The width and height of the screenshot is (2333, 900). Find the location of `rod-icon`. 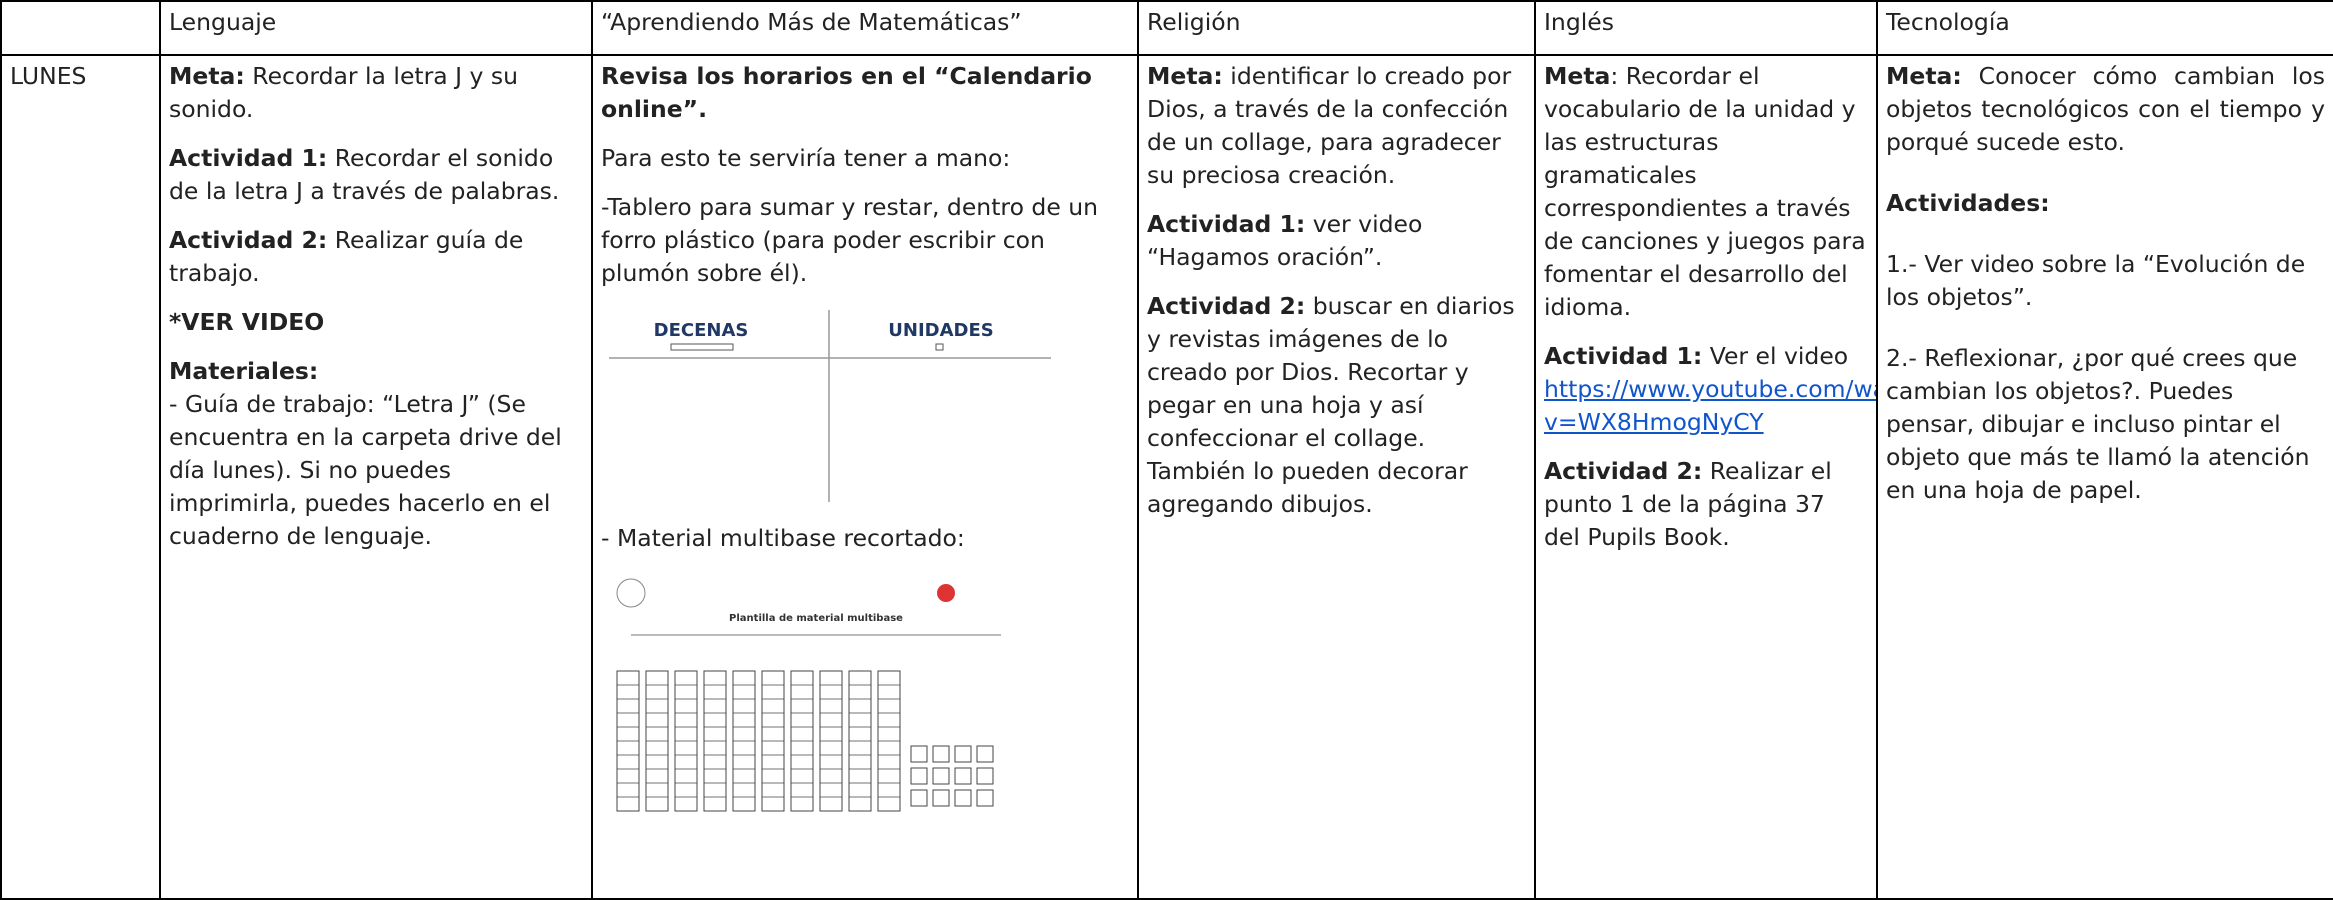

rod-icon is located at coordinates (702, 347).